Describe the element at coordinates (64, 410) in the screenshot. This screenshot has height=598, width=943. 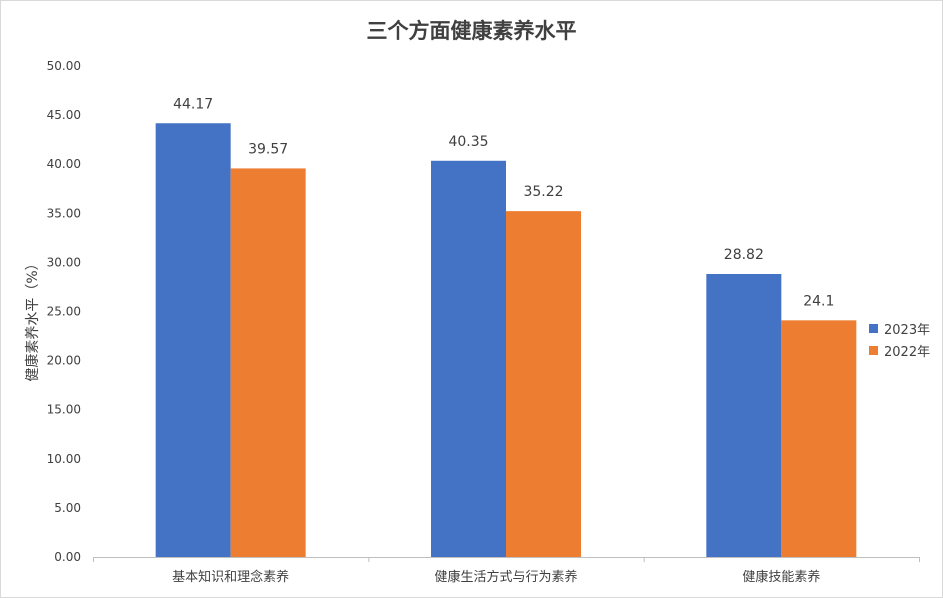
I see `y-tick-label: 15.00` at that location.